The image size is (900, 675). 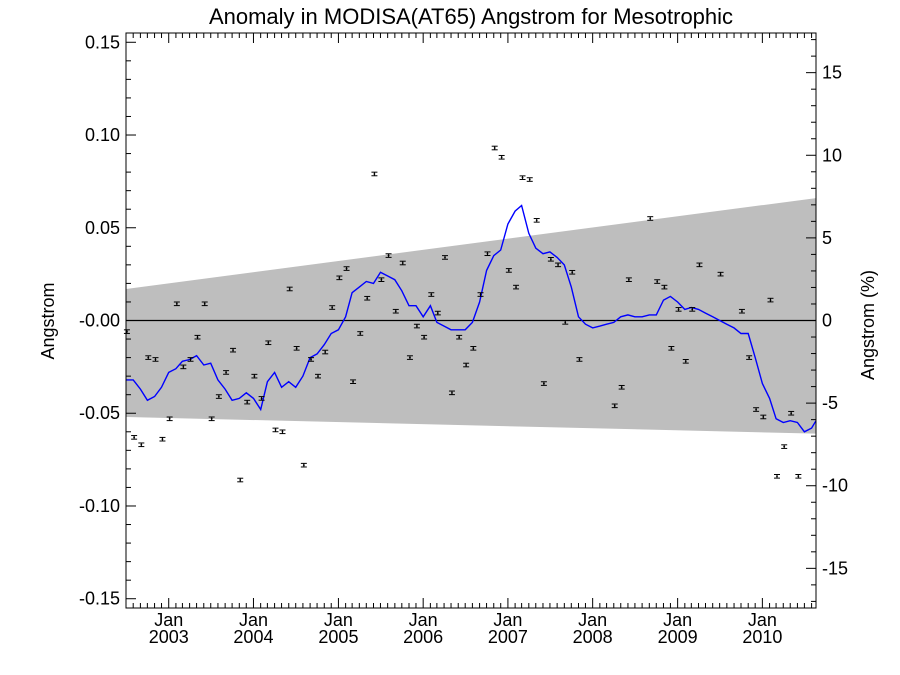 What do you see at coordinates (253, 637) in the screenshot?
I see `x-tick-label-year: 2004` at bounding box center [253, 637].